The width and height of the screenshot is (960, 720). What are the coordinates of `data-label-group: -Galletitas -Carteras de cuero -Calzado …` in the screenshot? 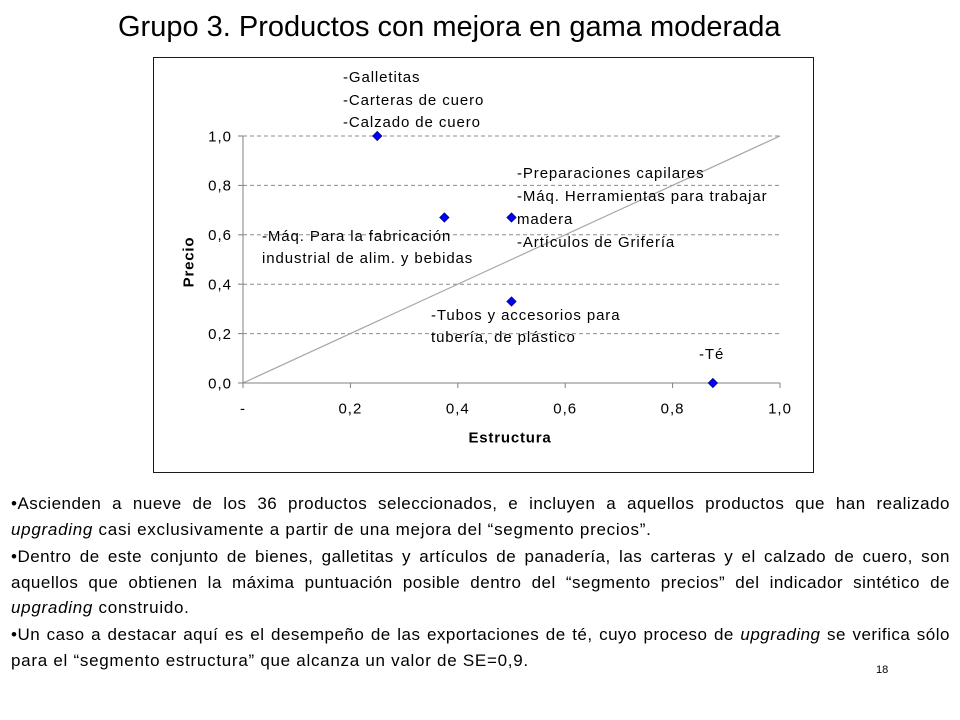 It's located at (413, 101).